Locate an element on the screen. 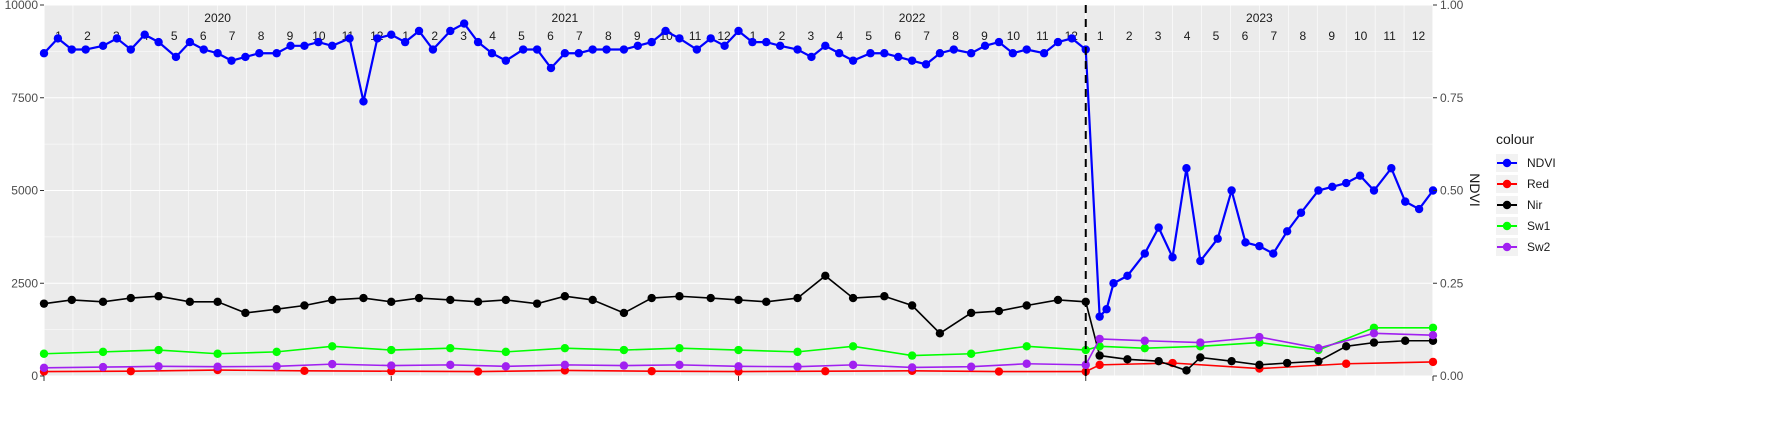 The image size is (1773, 442). series-line-red is located at coordinates (738, 367).